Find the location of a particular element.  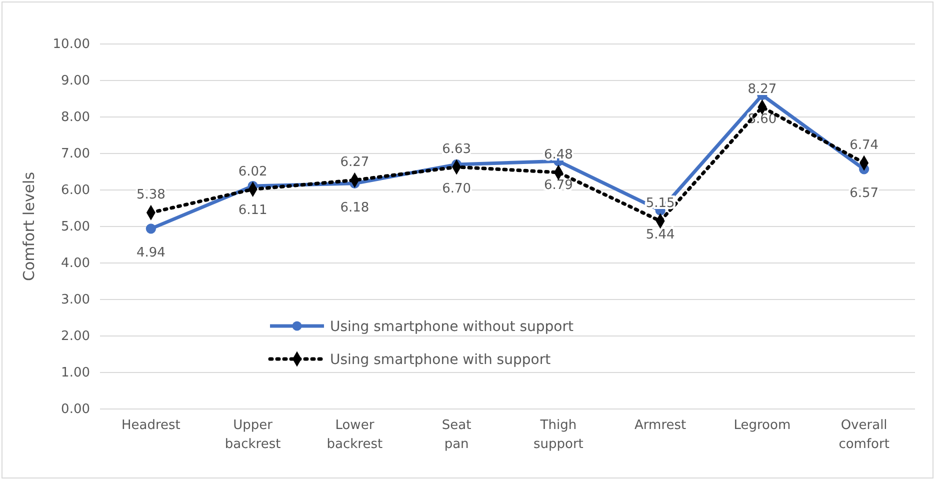

legend-label: Using smartphone without support is located at coordinates (452, 327).